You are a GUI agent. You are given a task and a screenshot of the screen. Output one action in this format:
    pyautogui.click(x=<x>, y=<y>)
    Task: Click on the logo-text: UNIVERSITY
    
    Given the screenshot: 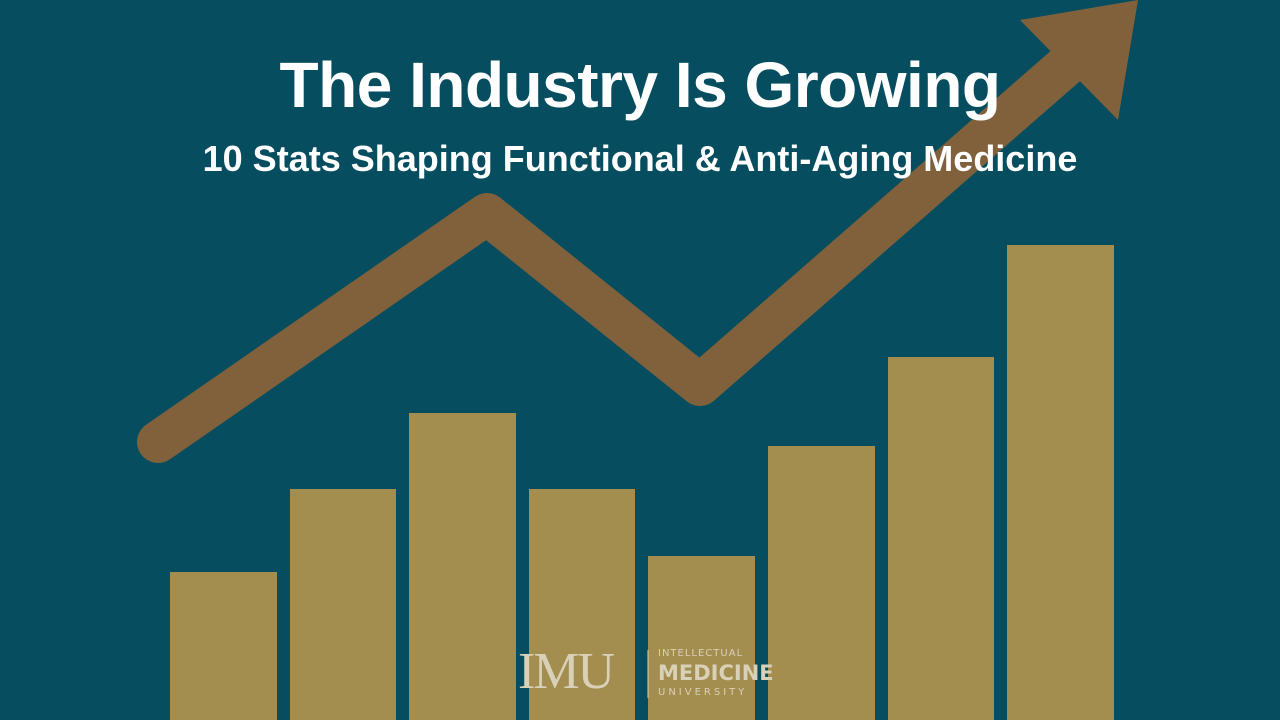 What is the action you would take?
    pyautogui.click(x=703, y=692)
    